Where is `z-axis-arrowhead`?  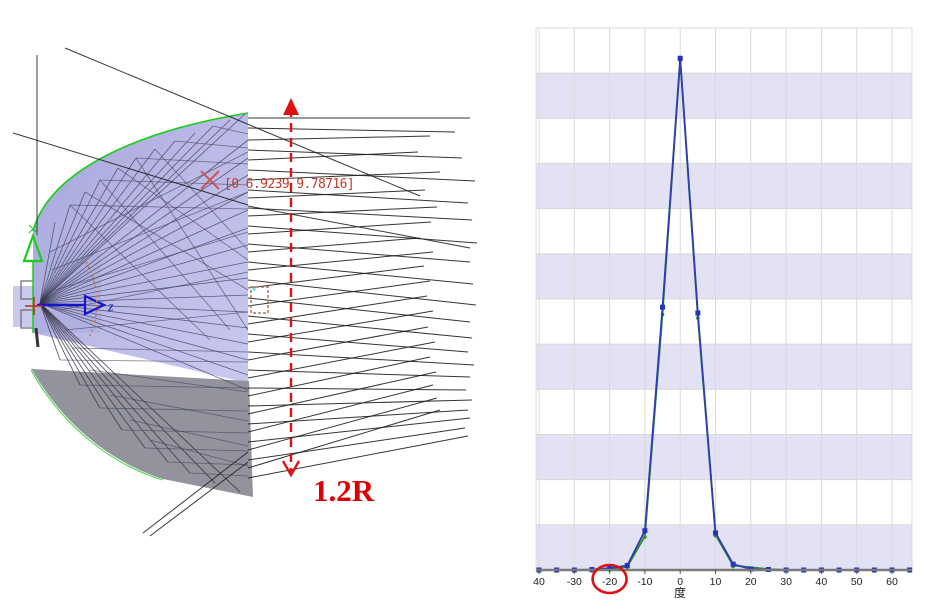 z-axis-arrowhead is located at coordinates (95, 305).